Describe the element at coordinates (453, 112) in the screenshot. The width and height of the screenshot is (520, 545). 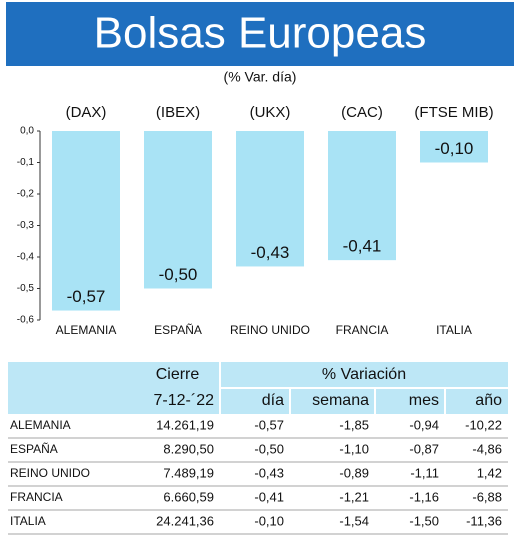
I see `index-label: (FTSE MIB)` at that location.